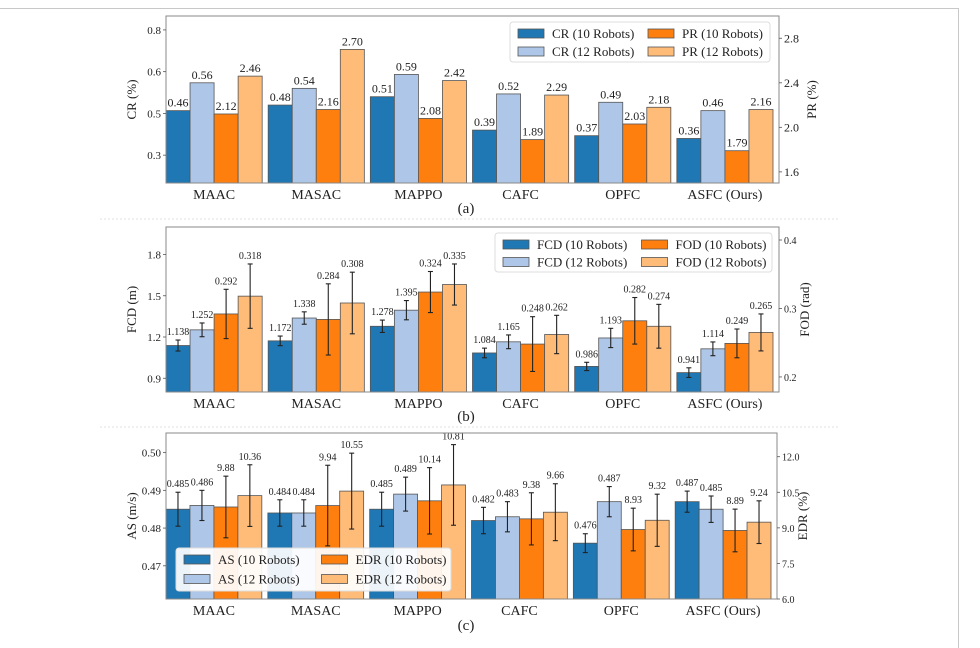  What do you see at coordinates (737, 321) in the screenshot?
I see `data-label: 0.249` at bounding box center [737, 321].